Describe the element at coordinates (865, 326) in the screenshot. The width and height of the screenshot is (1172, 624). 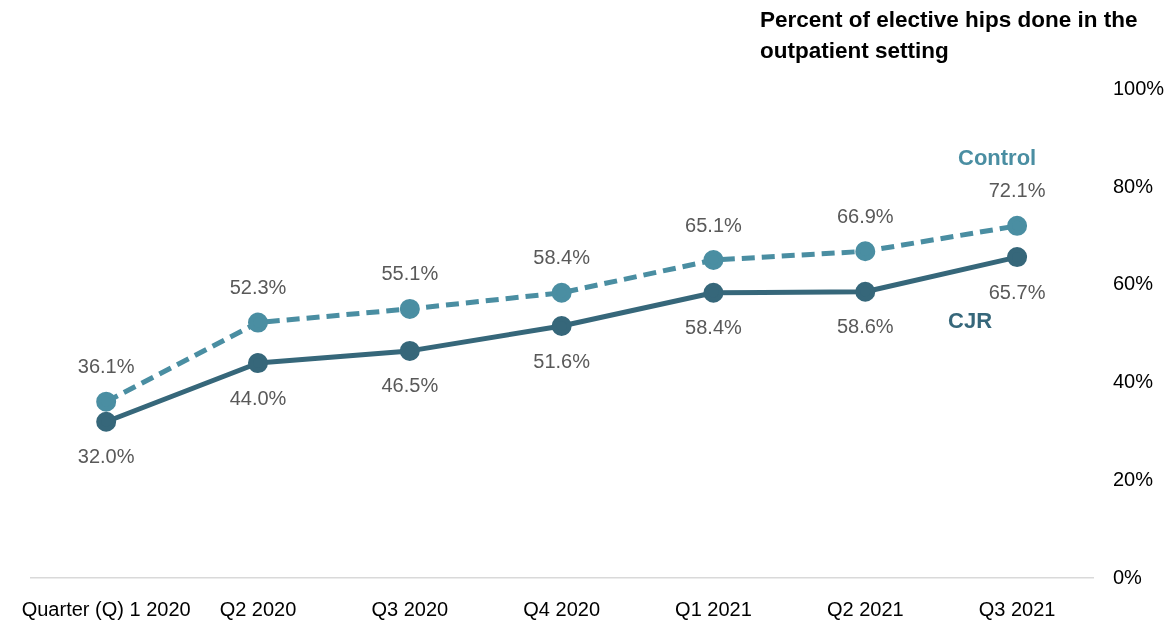
I see `data-label: 58.6%` at that location.